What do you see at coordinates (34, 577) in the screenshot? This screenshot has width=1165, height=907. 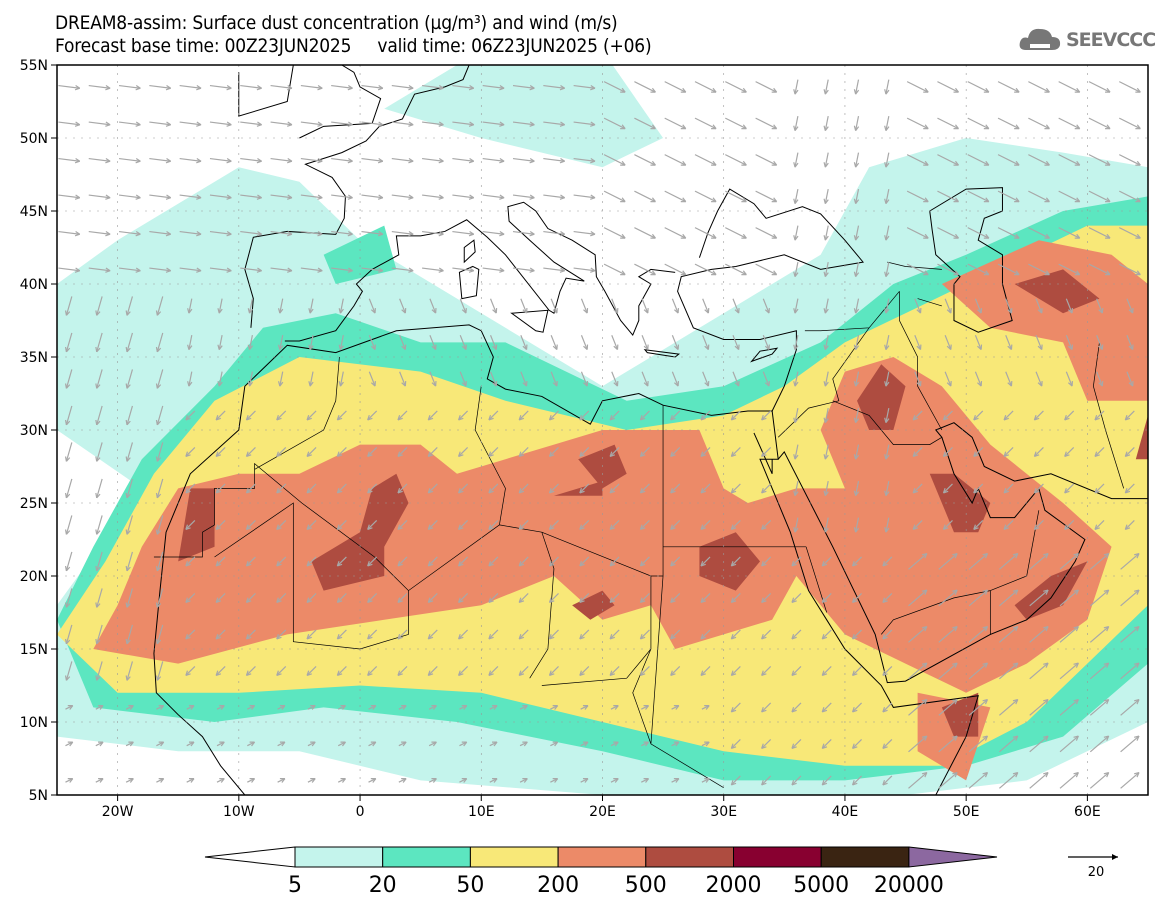 I see `lat-label: 20N` at bounding box center [34, 577].